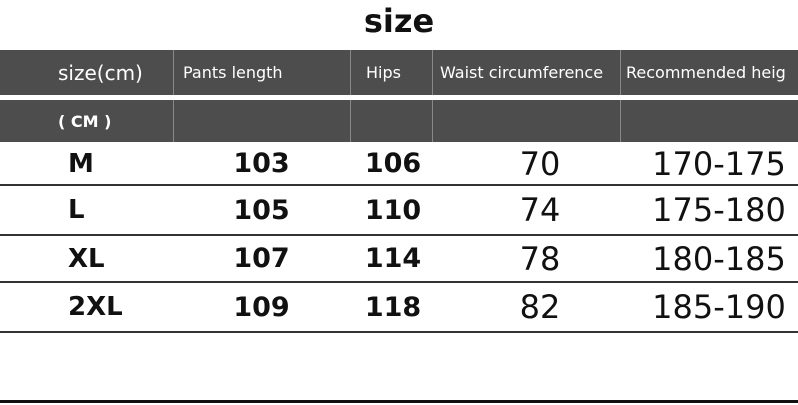 Image resolution: width=798 pixels, height=405 pixels. Describe the element at coordinates (540, 163) in the screenshot. I see `table-cell: 70` at that location.